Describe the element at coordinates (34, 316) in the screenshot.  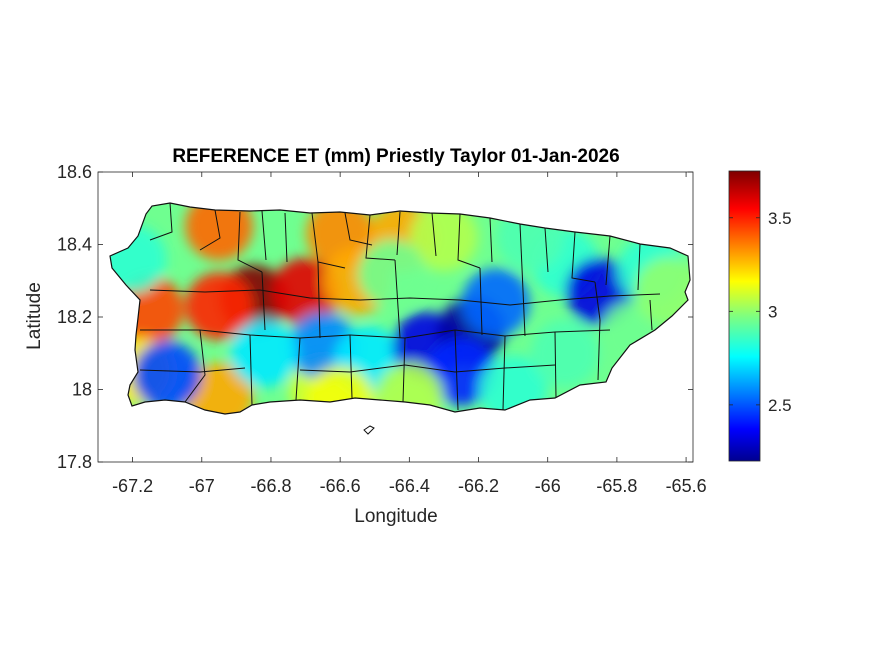
I see `y-axis-label: Latitude` at that location.